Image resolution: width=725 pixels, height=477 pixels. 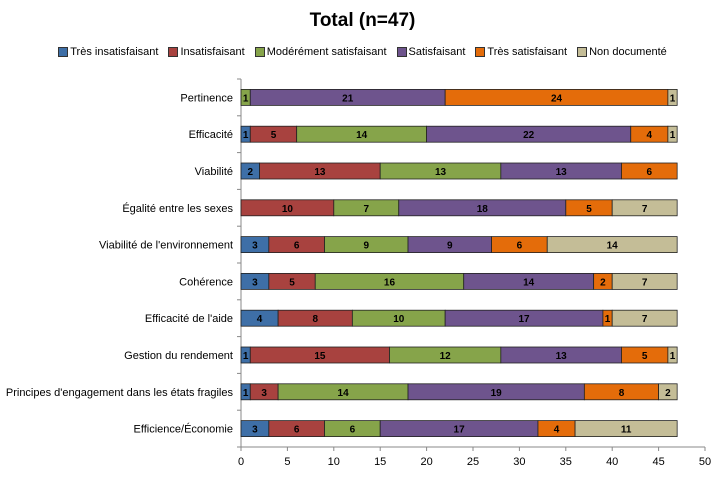 I want to click on x-tick-label: 40, so click(x=612, y=462).